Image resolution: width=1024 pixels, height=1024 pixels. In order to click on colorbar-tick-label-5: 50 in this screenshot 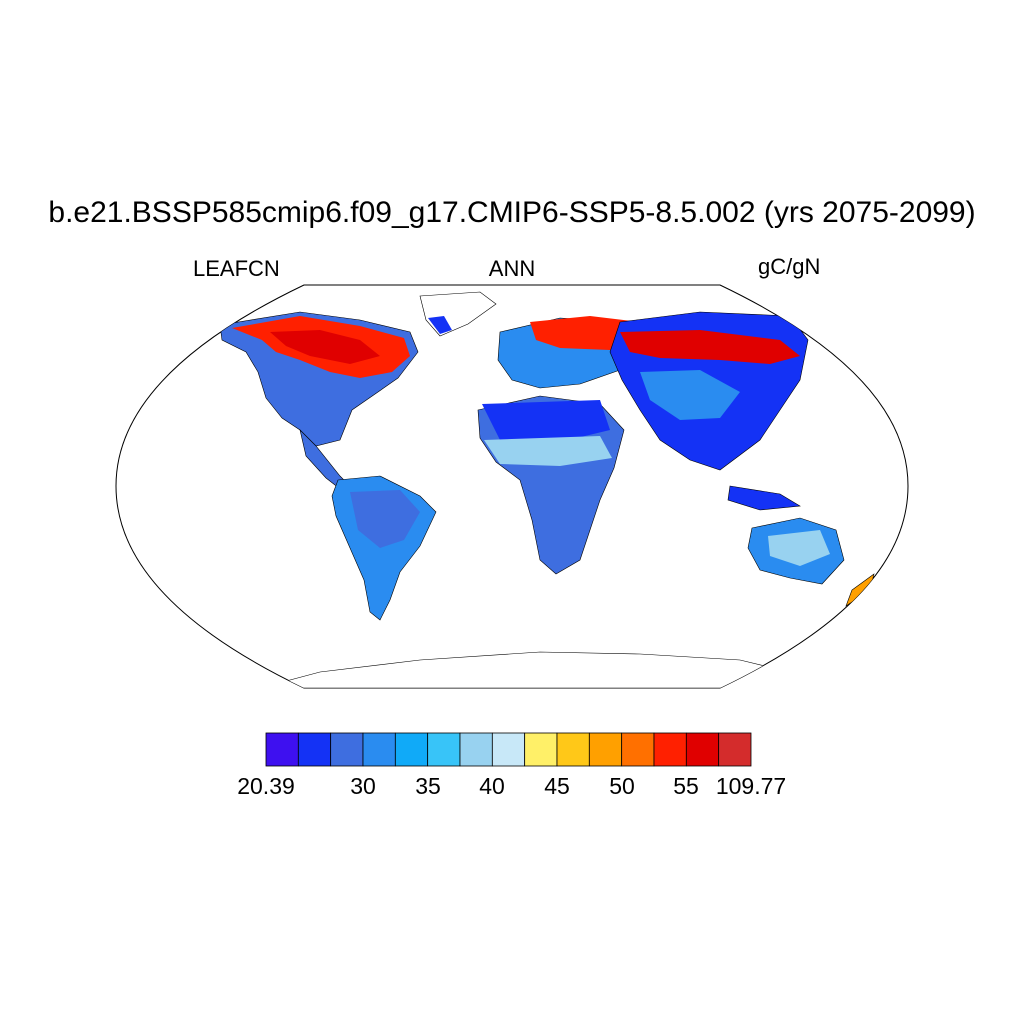, I will do `click(622, 786)`.